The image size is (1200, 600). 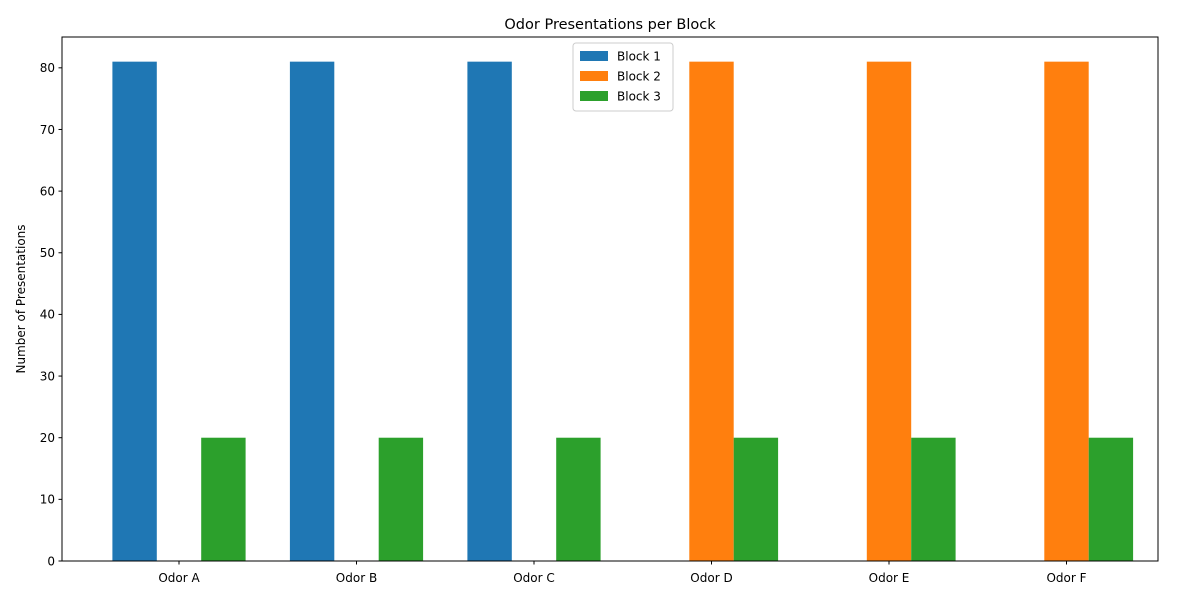 What do you see at coordinates (51, 561) in the screenshot?
I see `y-tick-label: 0` at bounding box center [51, 561].